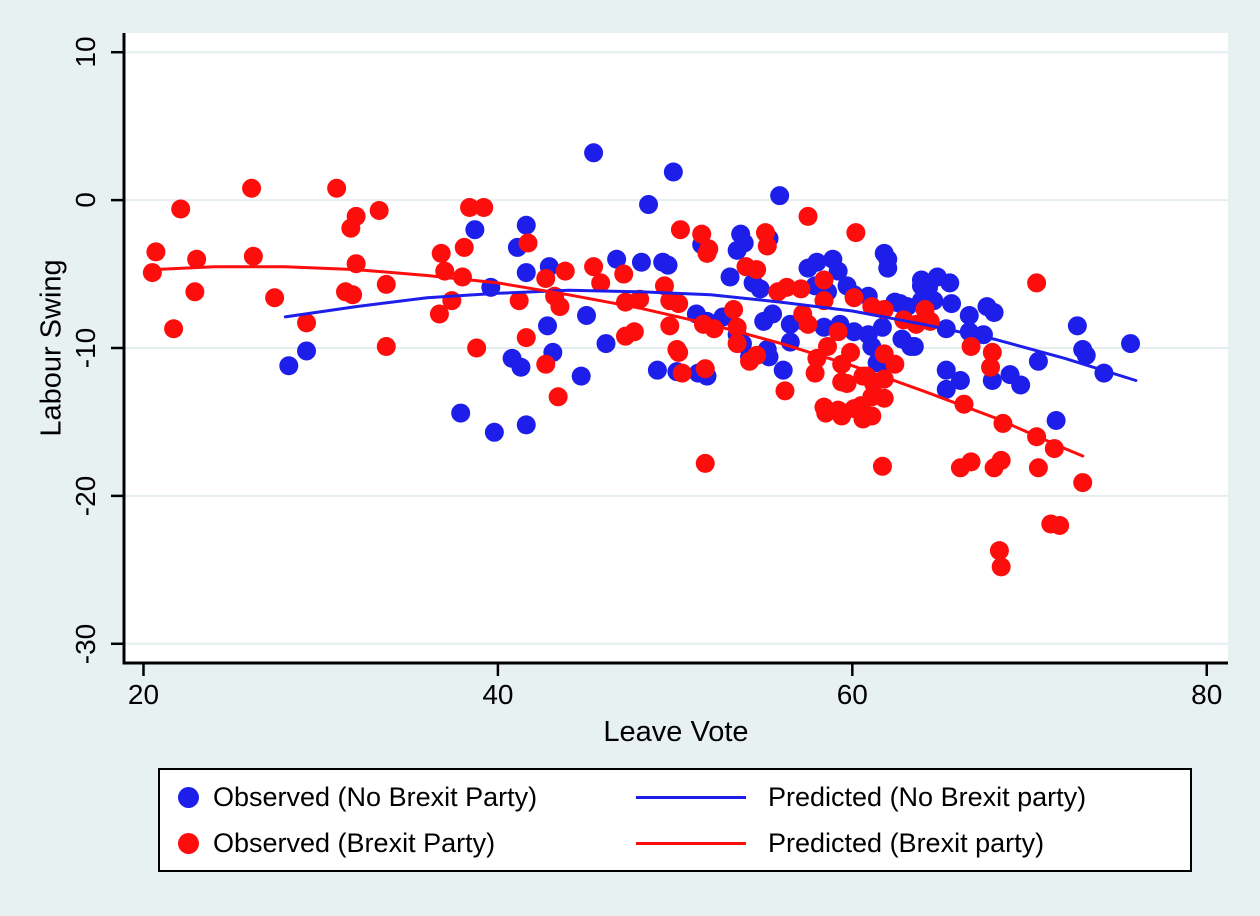  What do you see at coordinates (143, 694) in the screenshot?
I see `x-tick-label: 20` at bounding box center [143, 694].